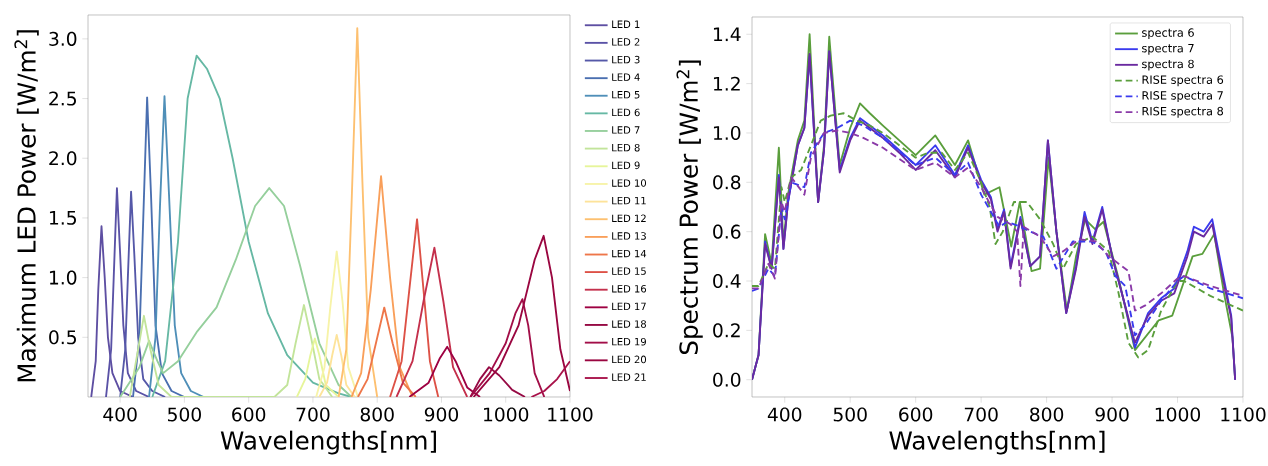 Image resolution: width=1268 pixels, height=466 pixels. I want to click on legend-label: RISE spectra 8, so click(1183, 112).